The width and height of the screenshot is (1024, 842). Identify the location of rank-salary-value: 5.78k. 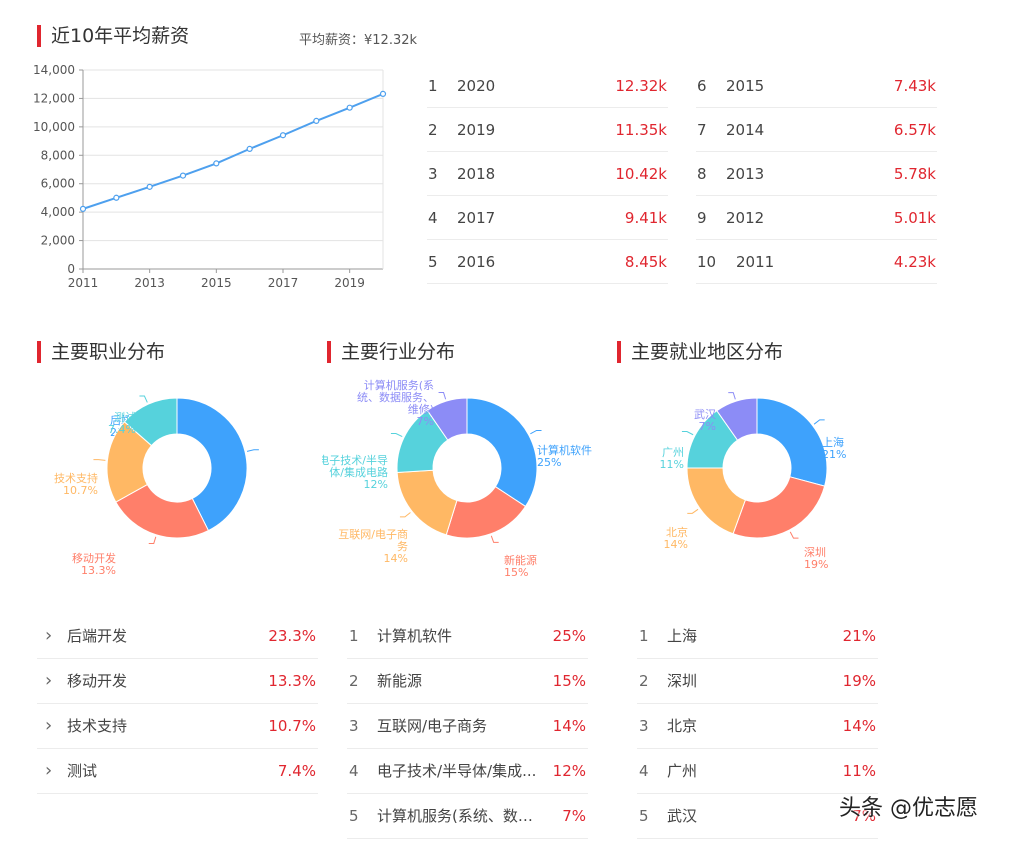
(914, 174).